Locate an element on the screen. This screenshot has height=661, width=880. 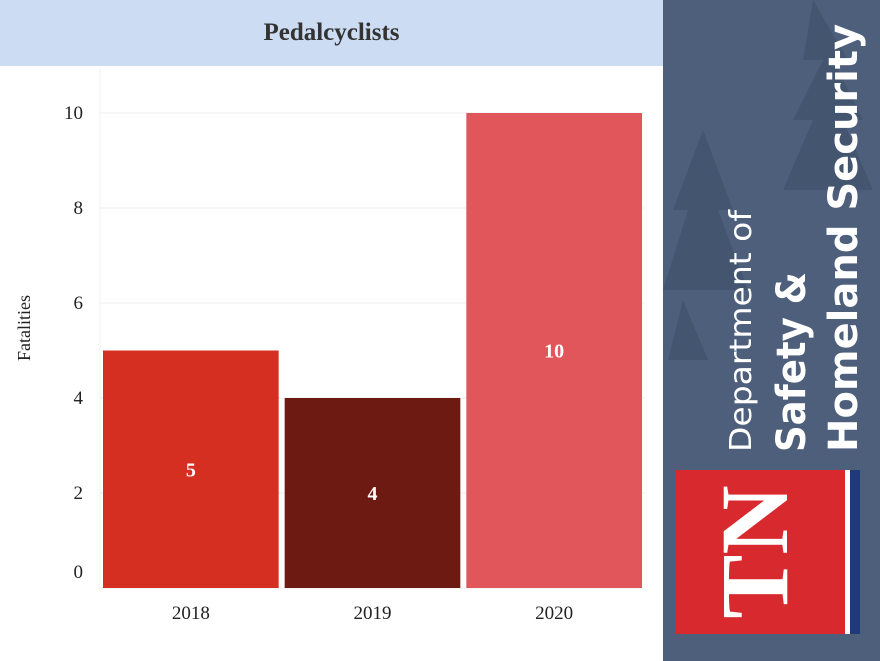
bar-data-labels: 5 4 10 is located at coordinates (375, 423).